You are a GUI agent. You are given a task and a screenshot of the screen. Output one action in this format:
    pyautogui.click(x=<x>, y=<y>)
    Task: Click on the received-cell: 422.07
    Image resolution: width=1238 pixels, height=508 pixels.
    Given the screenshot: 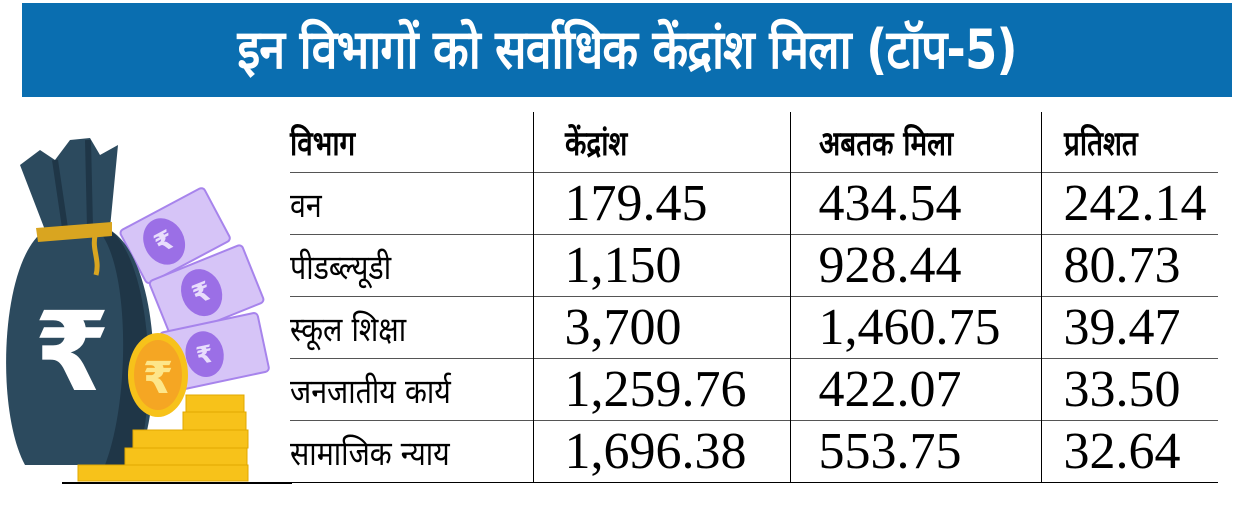 What is the action you would take?
    pyautogui.click(x=915, y=389)
    